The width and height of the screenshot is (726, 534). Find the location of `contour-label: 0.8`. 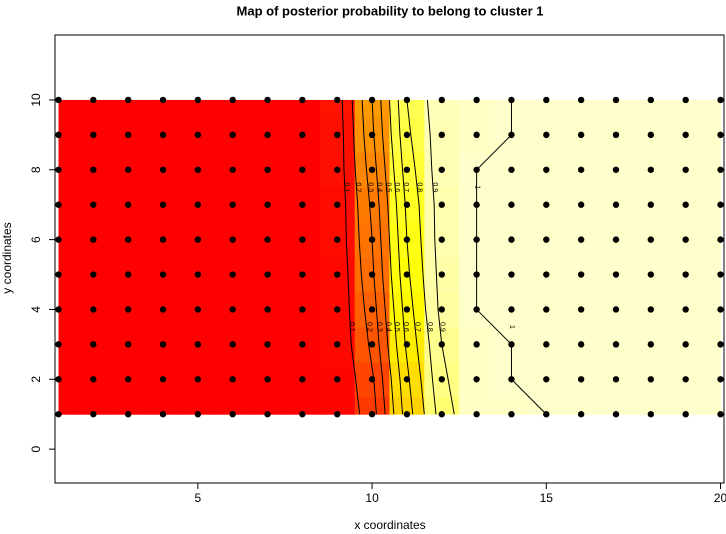

contour-label: 0.8 is located at coordinates (419, 187).